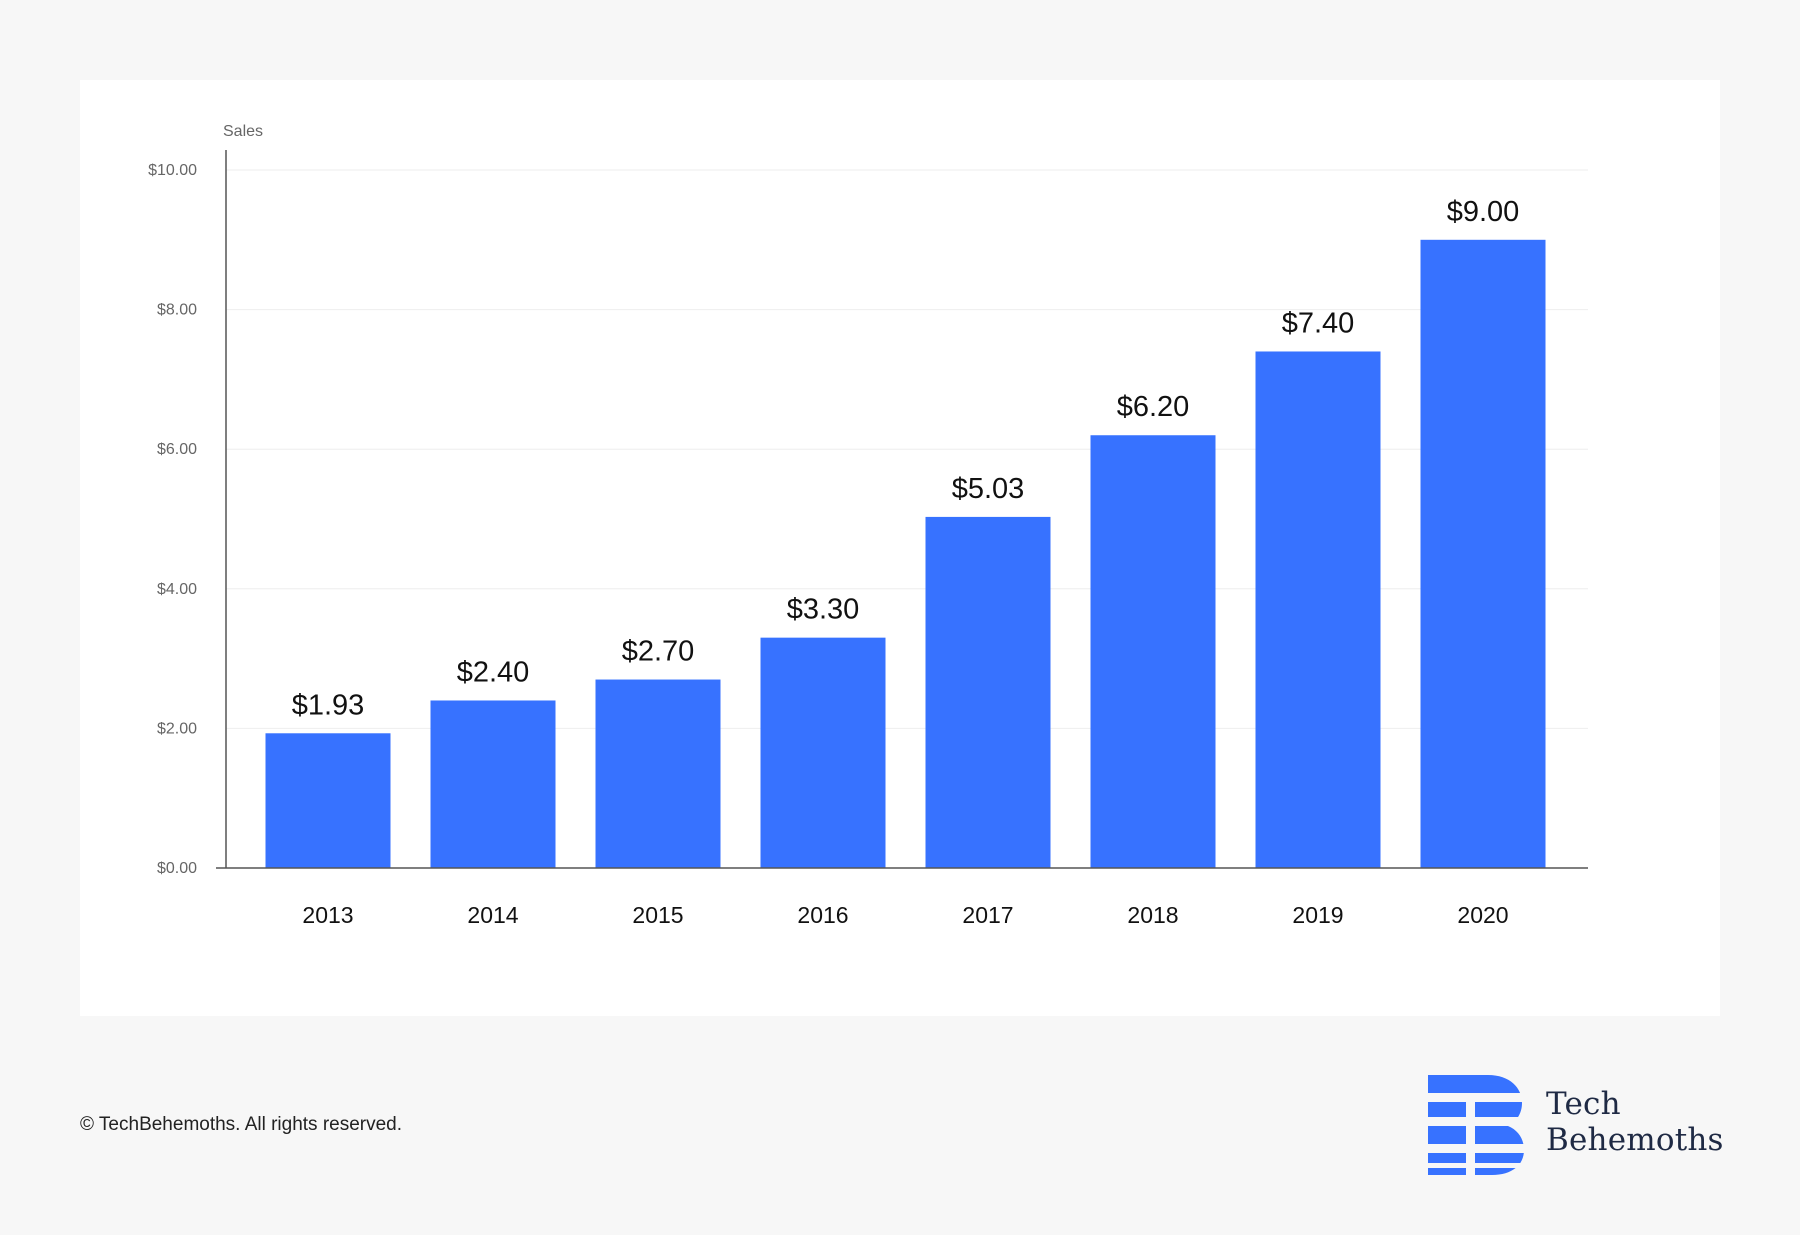 The height and width of the screenshot is (1235, 1800). What do you see at coordinates (243, 131) in the screenshot?
I see `y-axis-label: Sales` at bounding box center [243, 131].